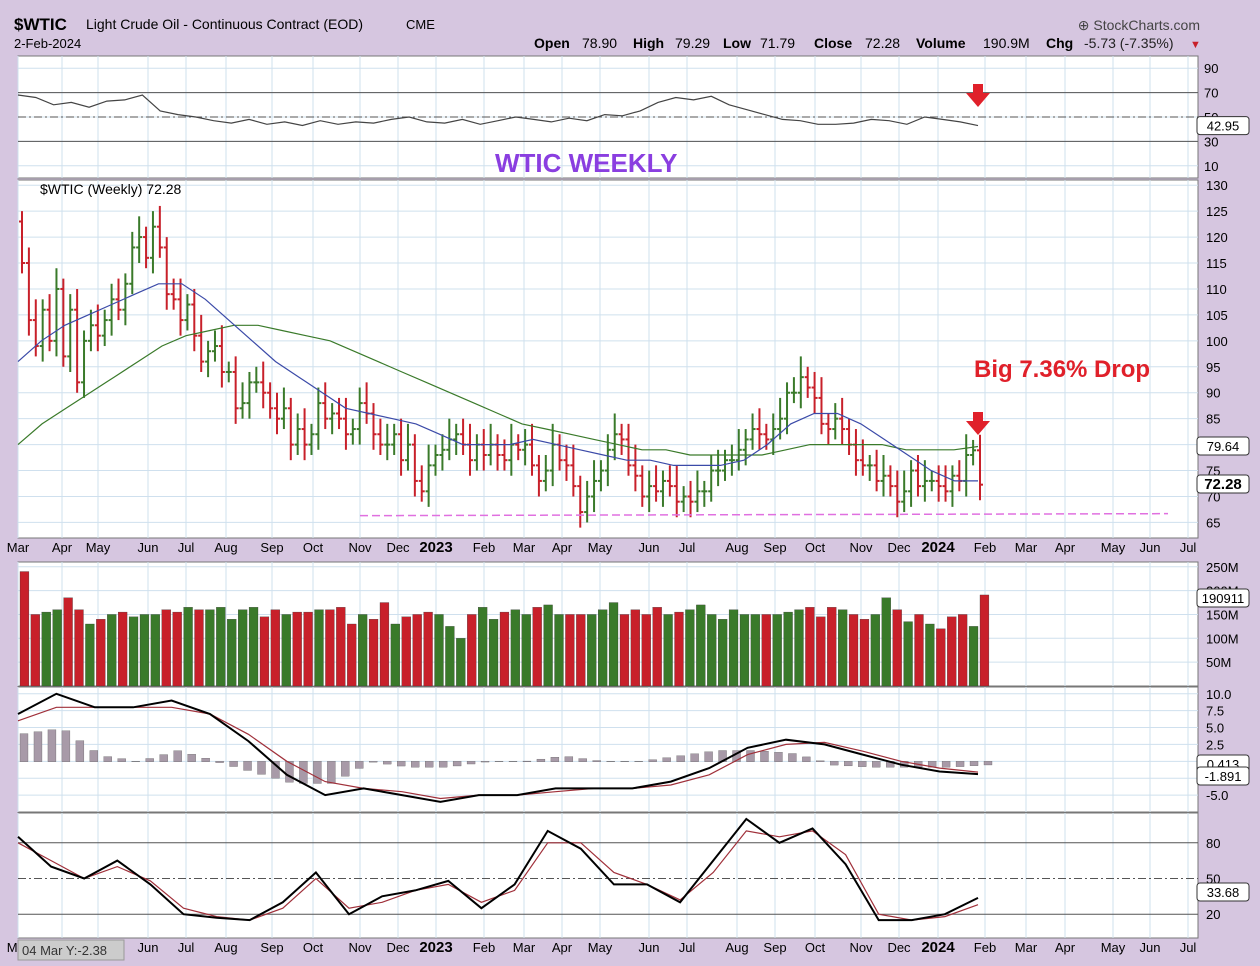  Describe the element at coordinates (1213, 914) in the screenshot. I see `axis-tick-label: 20` at that location.